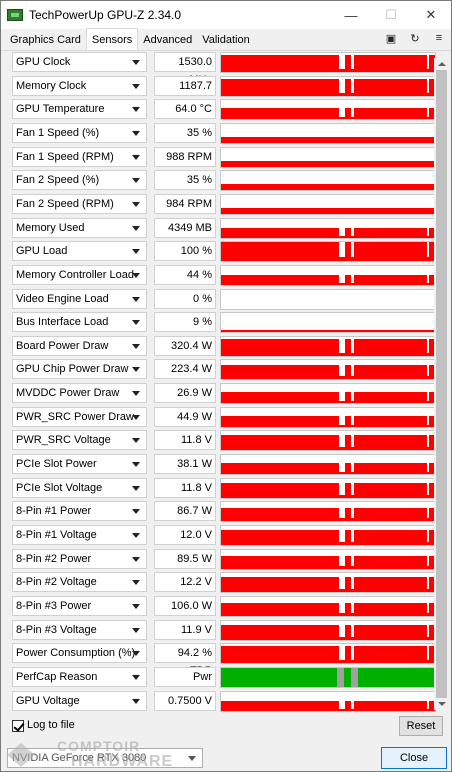  What do you see at coordinates (79, 535) in the screenshot?
I see `sensor-name-dropdown: 8-Pin #1 Voltage` at bounding box center [79, 535].